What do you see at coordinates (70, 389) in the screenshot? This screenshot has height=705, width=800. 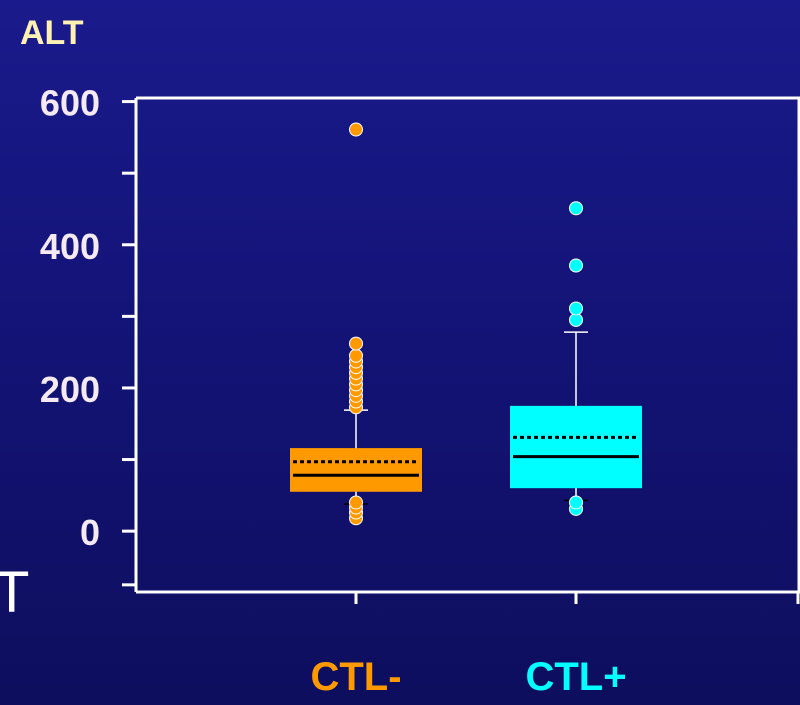 I see `y-tick-label: 200` at bounding box center [70, 389].